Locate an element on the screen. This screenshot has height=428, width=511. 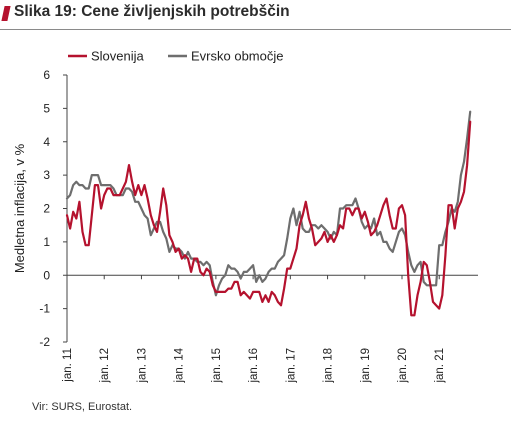
x-tick-label: jan. 20 is located at coordinates (403, 366).